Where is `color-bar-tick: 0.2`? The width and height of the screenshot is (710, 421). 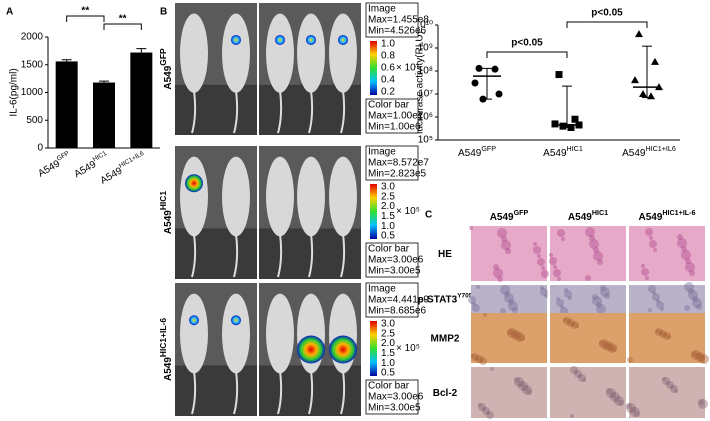 color-bar-tick: 0.2 is located at coordinates (388, 92).